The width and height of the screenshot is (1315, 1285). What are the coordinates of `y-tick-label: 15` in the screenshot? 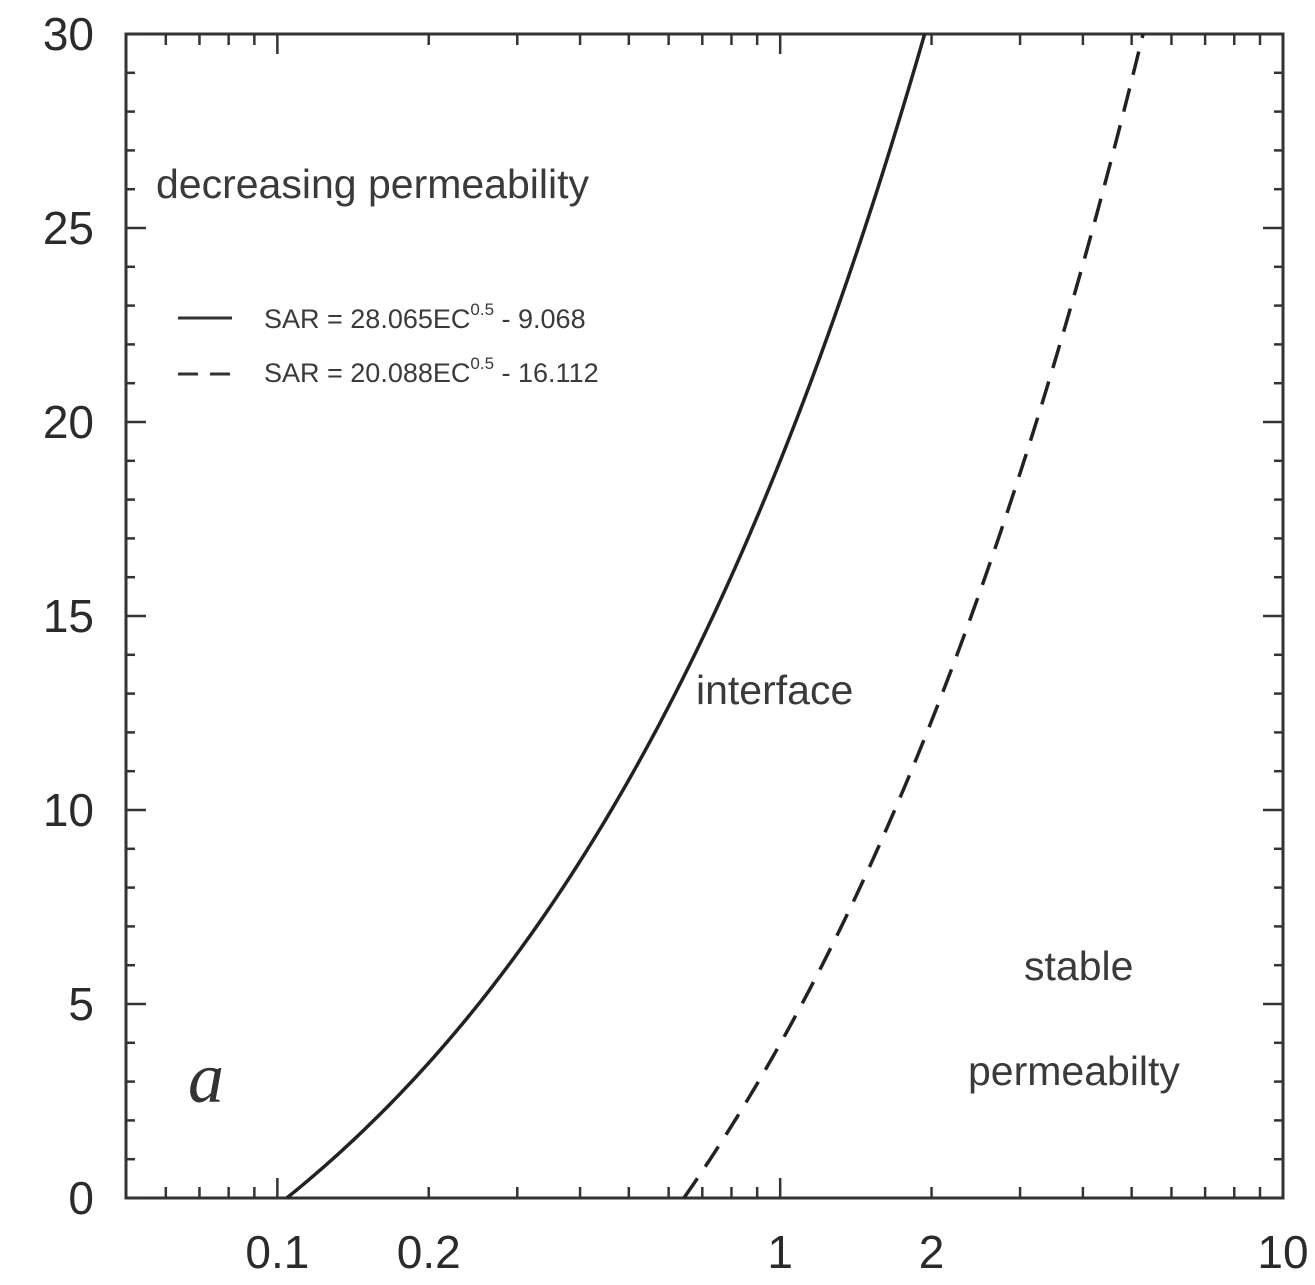 It's located at (68, 616).